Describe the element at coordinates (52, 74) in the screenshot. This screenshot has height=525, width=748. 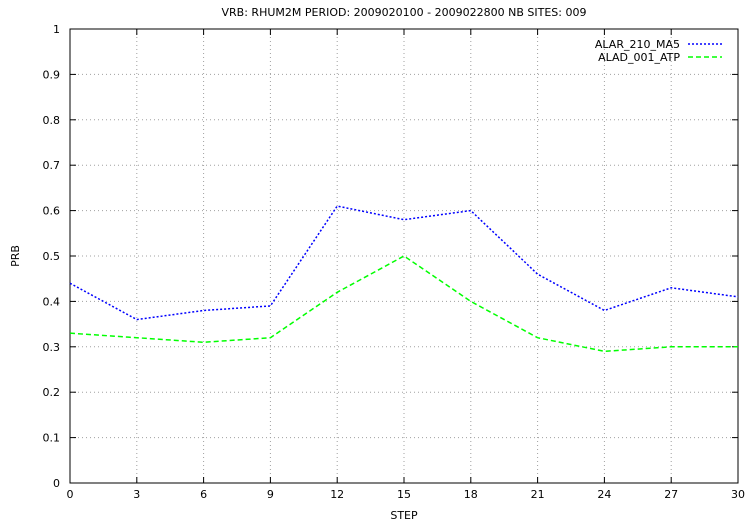
I see `y-tick-label: 0.9` at that location.